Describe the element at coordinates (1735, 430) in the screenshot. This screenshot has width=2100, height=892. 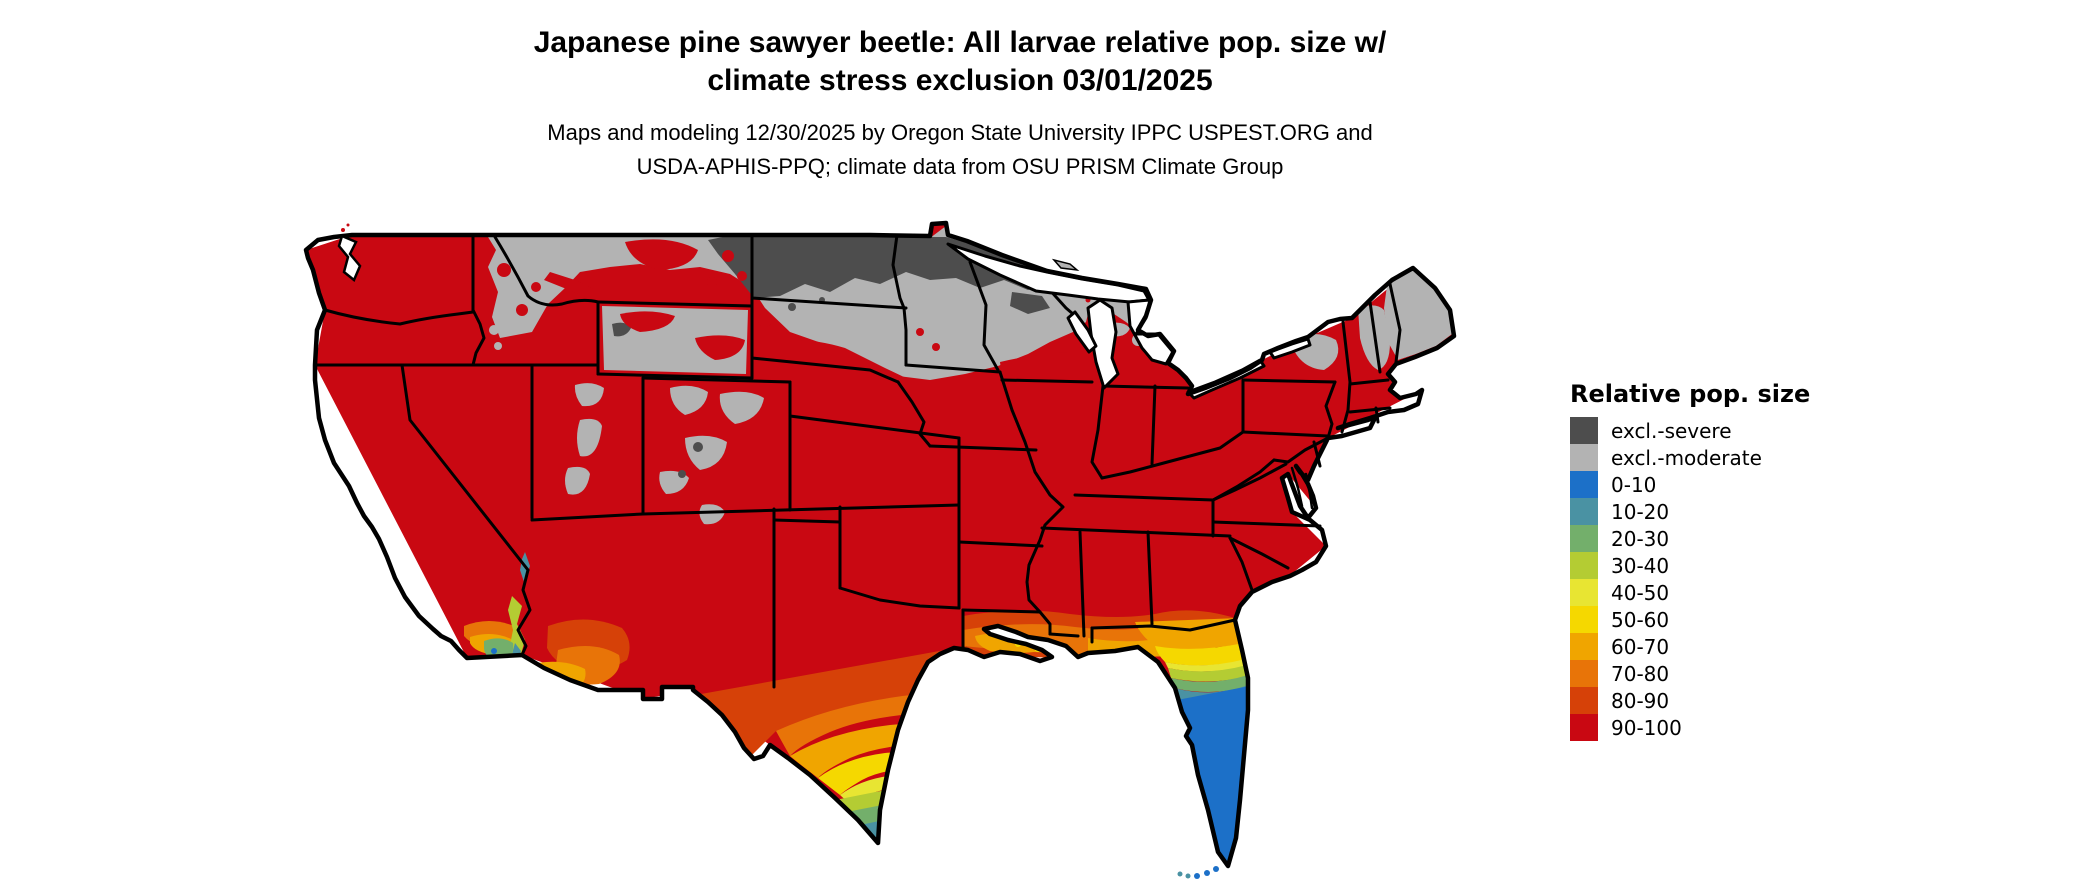
I see `legend-item: excl.-severe` at that location.